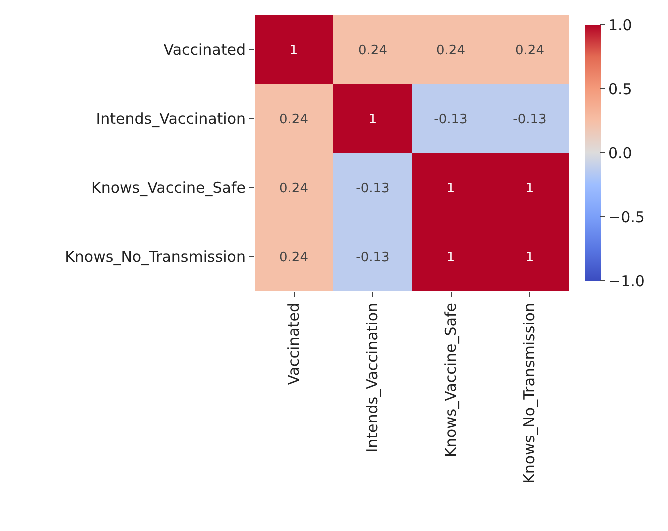 The width and height of the screenshot is (668, 531). What do you see at coordinates (294, 344) in the screenshot?
I see `x-tick-label: Vaccinated` at bounding box center [294, 344].